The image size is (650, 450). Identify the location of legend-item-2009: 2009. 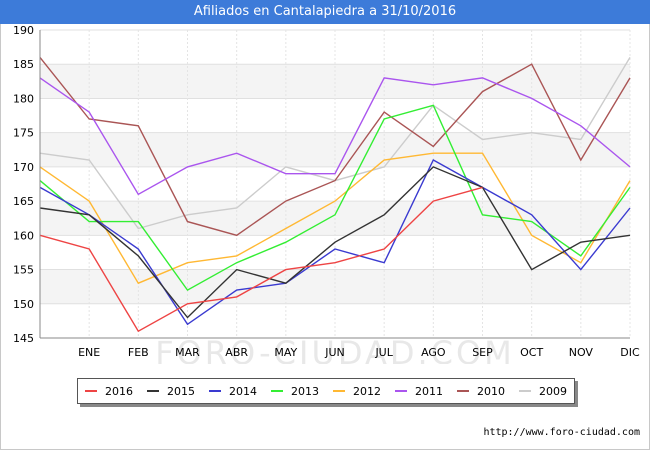
(543, 391).